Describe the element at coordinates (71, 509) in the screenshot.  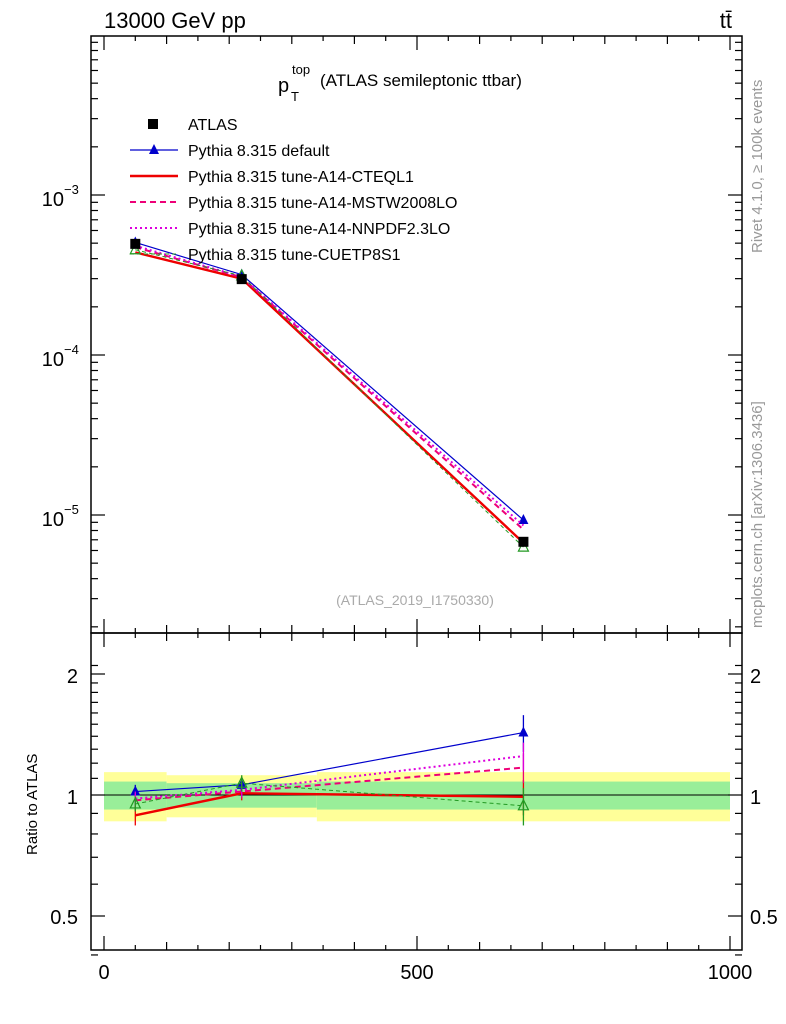
I see `svg-text: −5` at that location.